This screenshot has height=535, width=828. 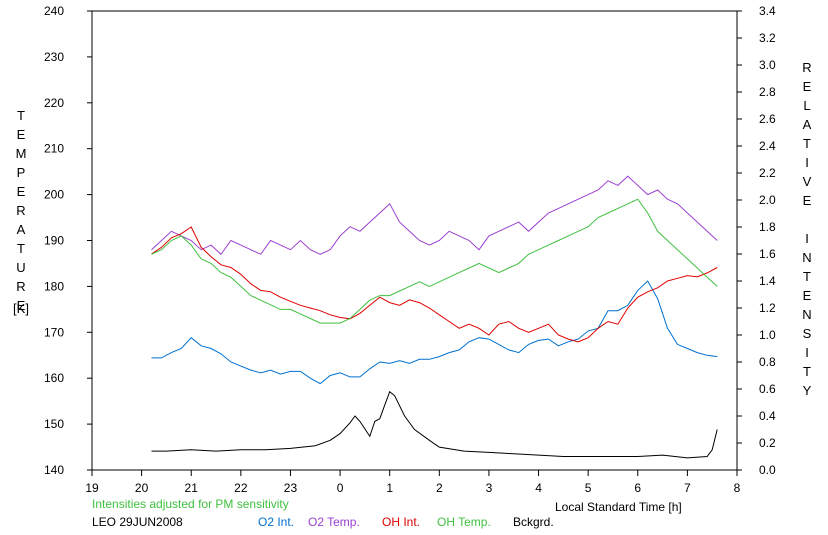 What do you see at coordinates (334, 522) in the screenshot?
I see `legend-o2-temp: O2 Temp.` at bounding box center [334, 522].